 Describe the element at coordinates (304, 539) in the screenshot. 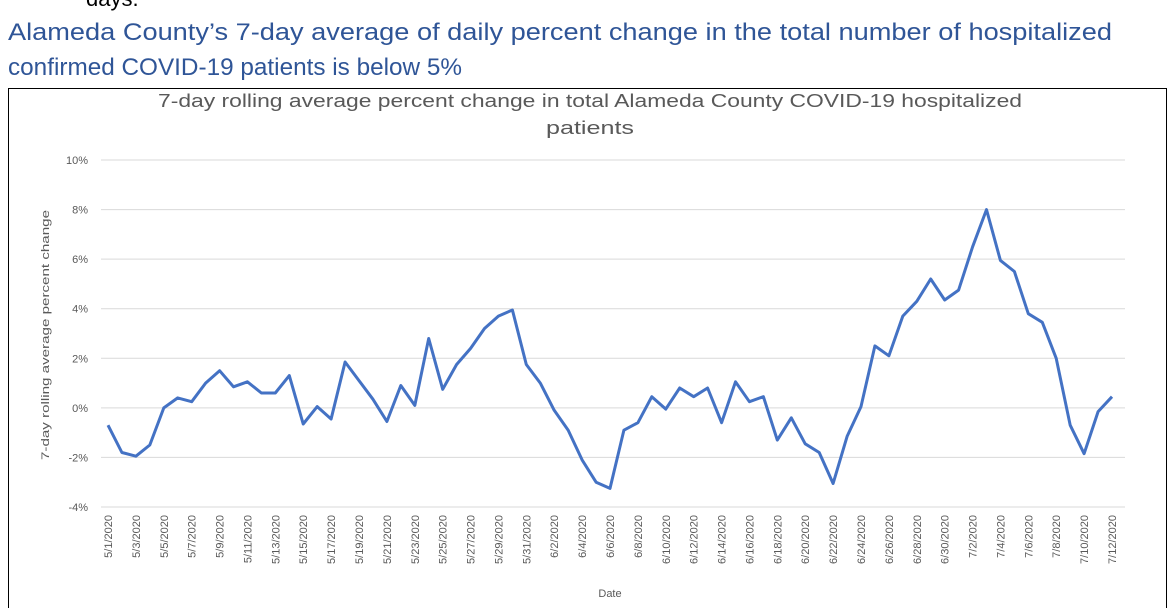

I see `x-tick-label: 5/15/2020` at that location.